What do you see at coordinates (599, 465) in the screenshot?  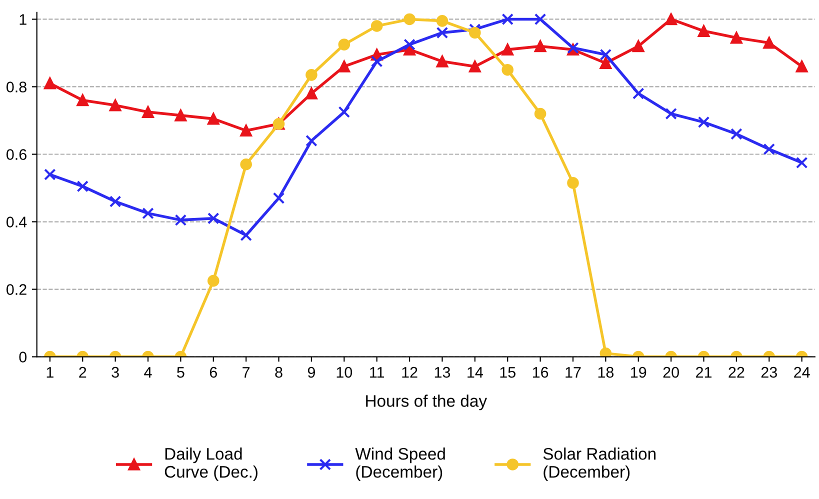 I see `legend-label: Solar Radiation (December)` at bounding box center [599, 465].